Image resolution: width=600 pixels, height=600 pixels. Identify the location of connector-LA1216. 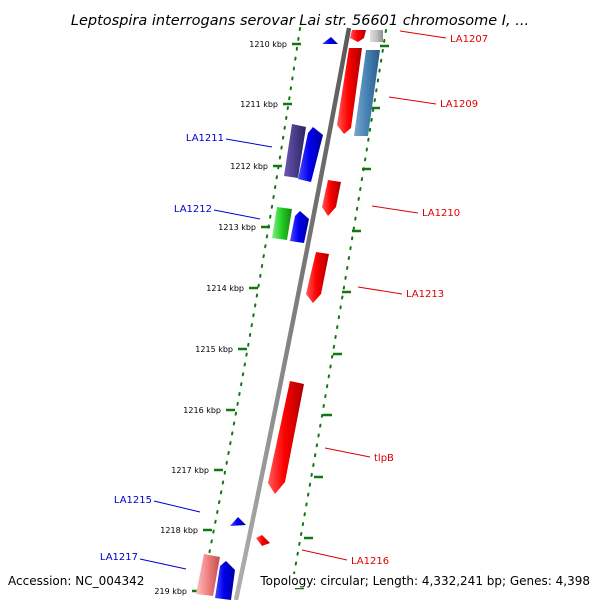
(324, 555).